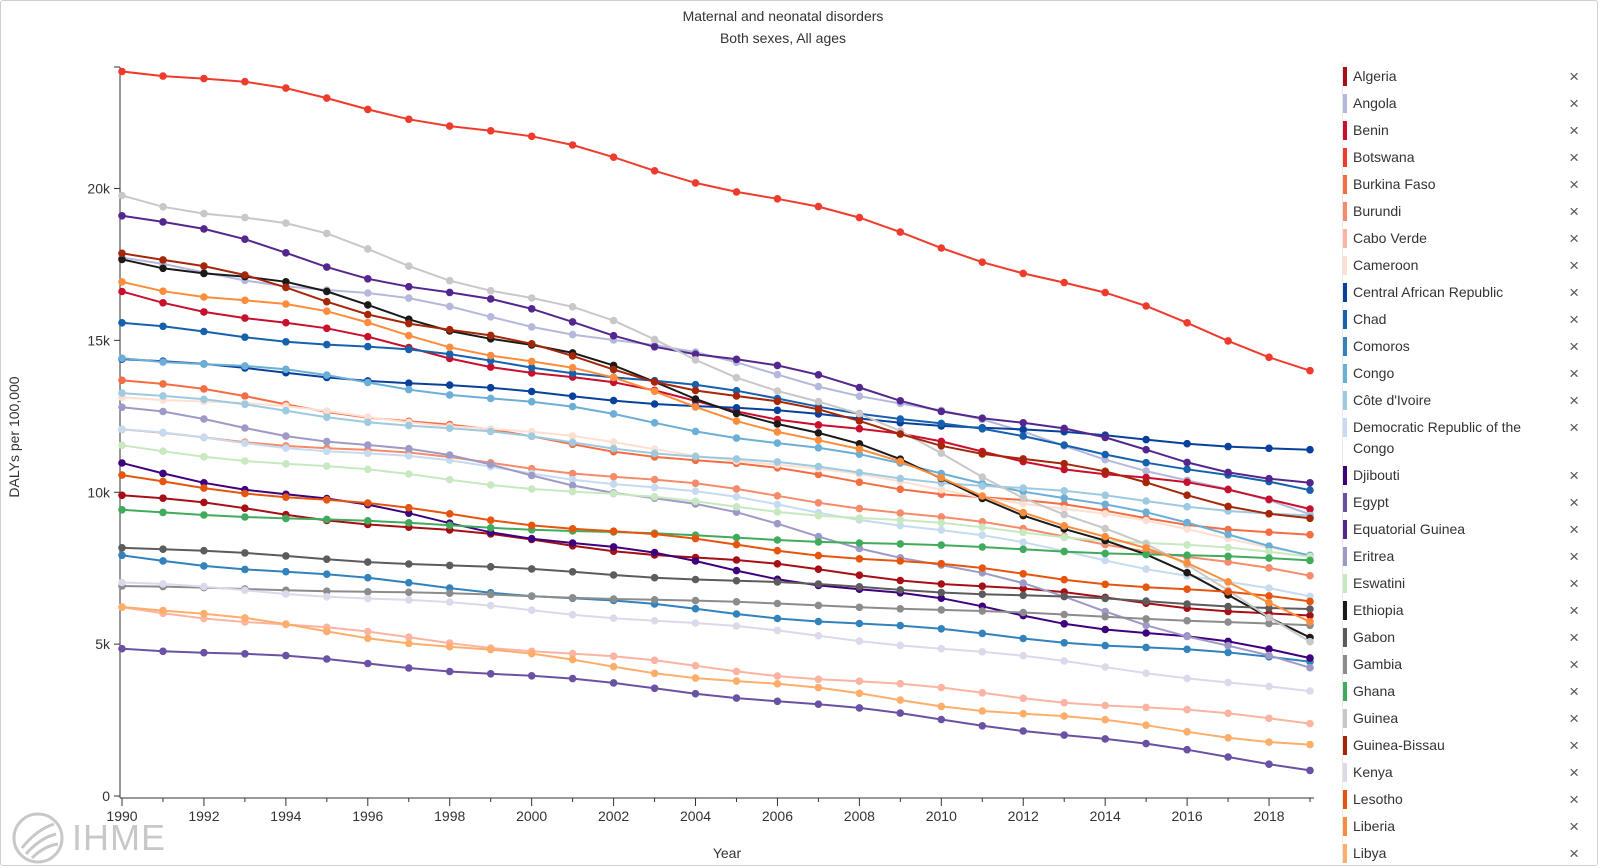 The image size is (1600, 868). What do you see at coordinates (716, 454) in the screenshot?
I see `series-c-te-d-ivoire` at bounding box center [716, 454].